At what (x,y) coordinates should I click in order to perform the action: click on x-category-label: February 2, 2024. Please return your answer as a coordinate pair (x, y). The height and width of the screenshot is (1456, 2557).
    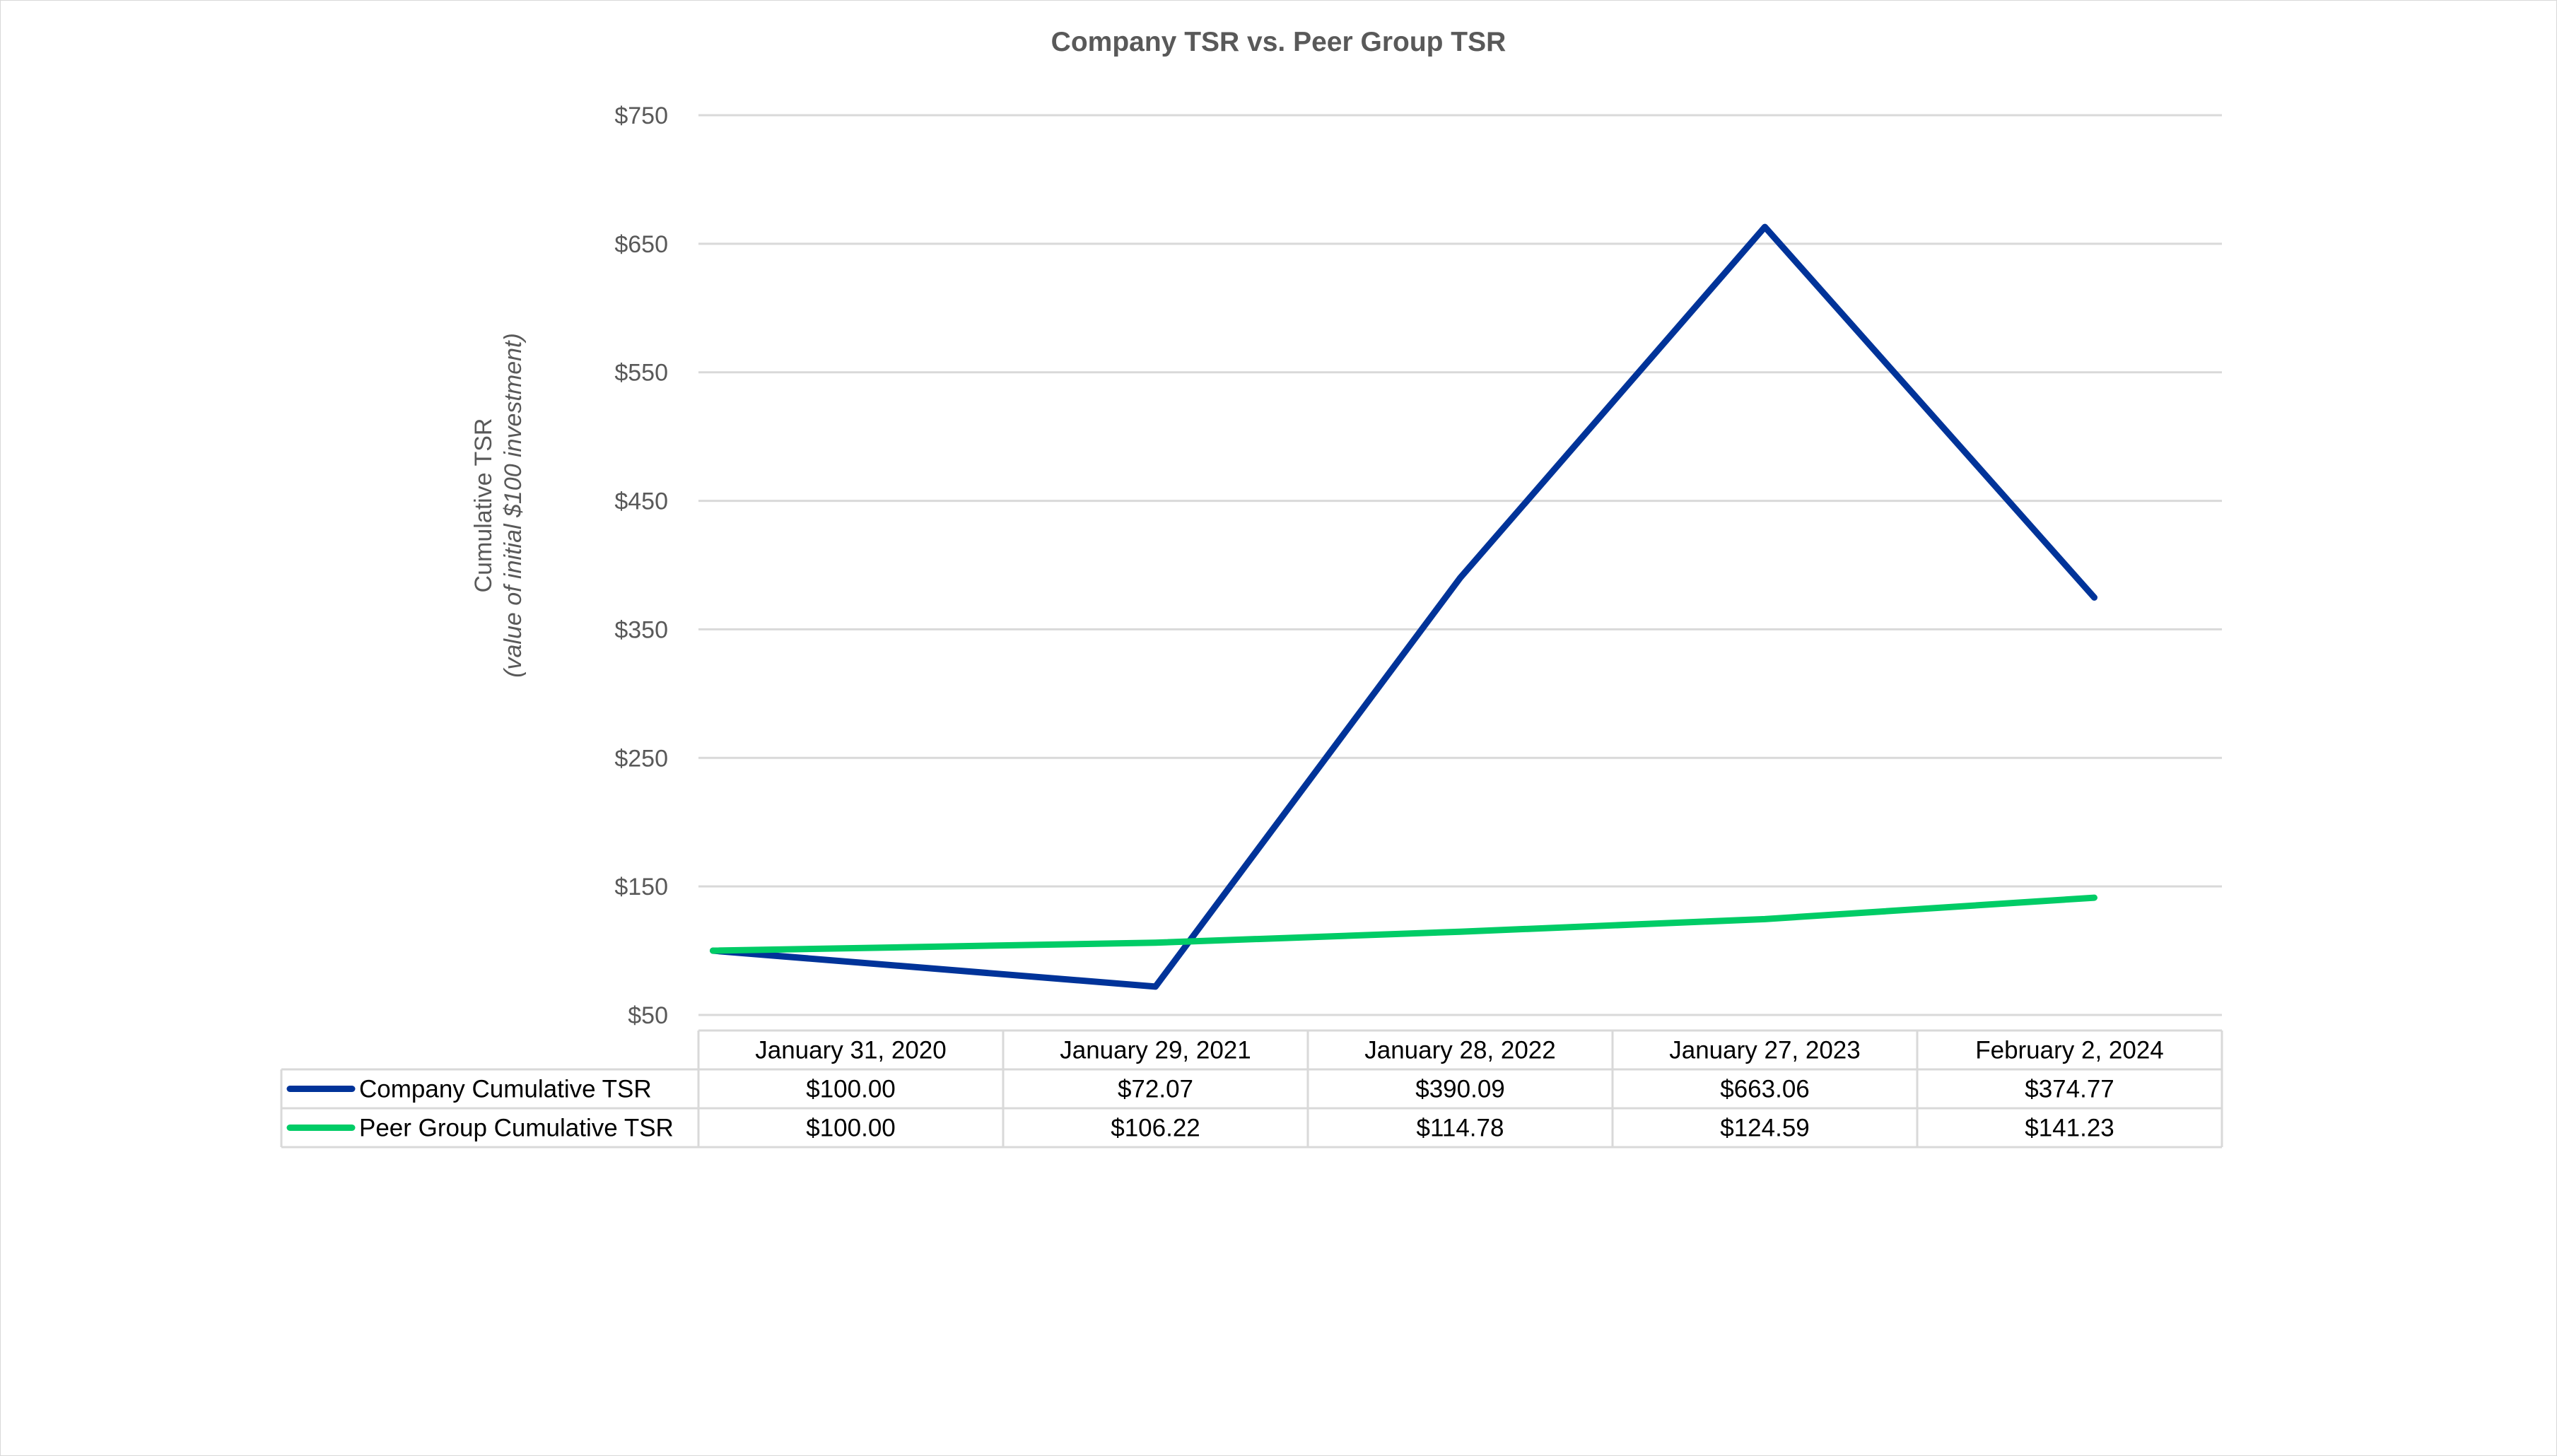
    Looking at the image, I should click on (2069, 1051).